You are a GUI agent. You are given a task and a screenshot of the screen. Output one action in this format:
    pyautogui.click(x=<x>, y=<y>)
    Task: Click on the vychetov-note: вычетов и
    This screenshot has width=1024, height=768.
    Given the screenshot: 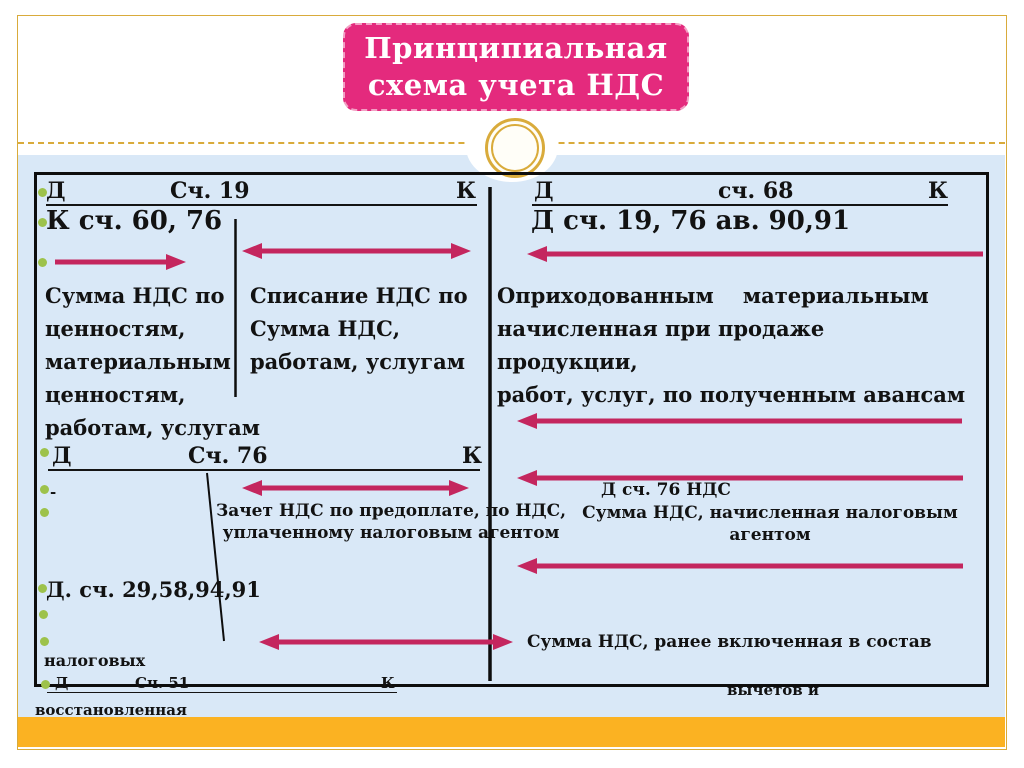 What is the action you would take?
    pyautogui.click(x=773, y=690)
    